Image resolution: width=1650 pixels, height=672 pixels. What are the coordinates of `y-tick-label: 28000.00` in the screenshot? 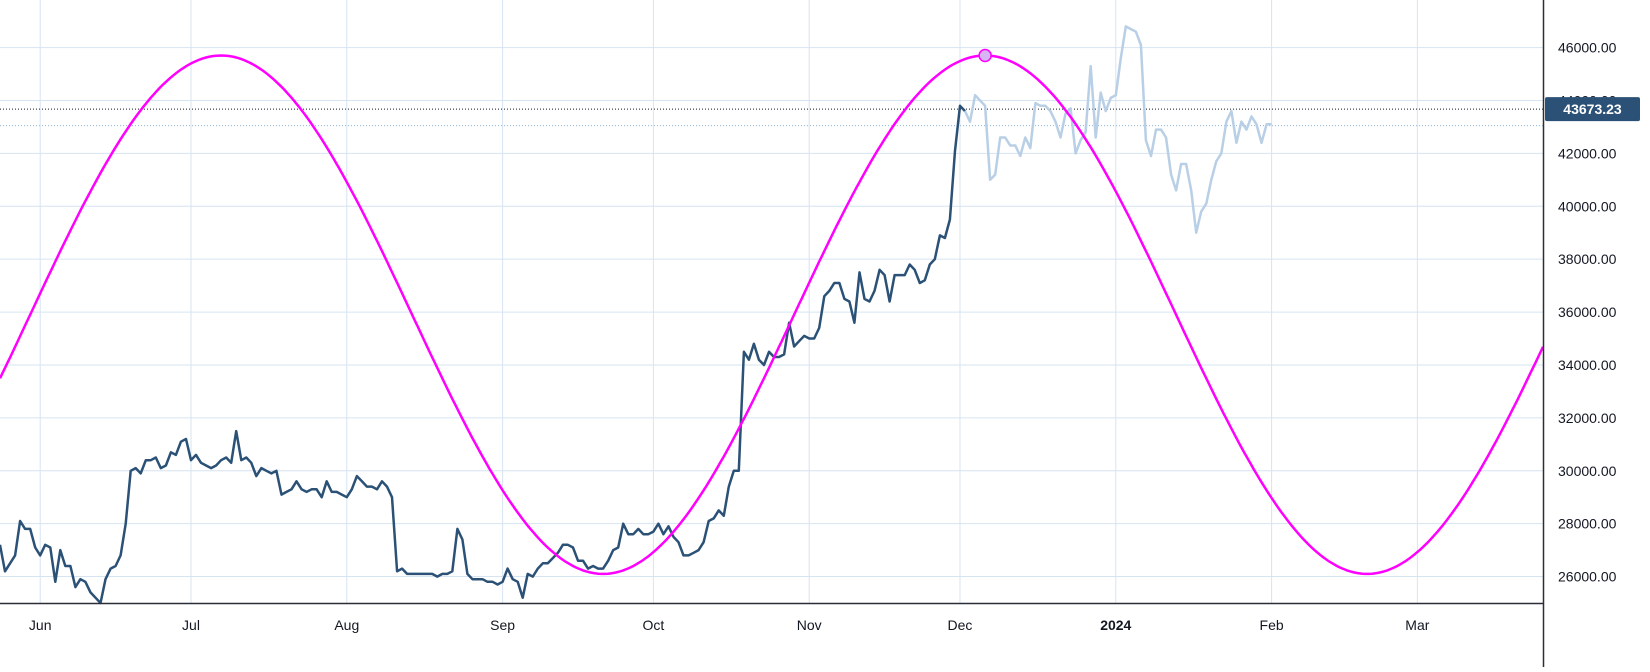 It's located at (1587, 524).